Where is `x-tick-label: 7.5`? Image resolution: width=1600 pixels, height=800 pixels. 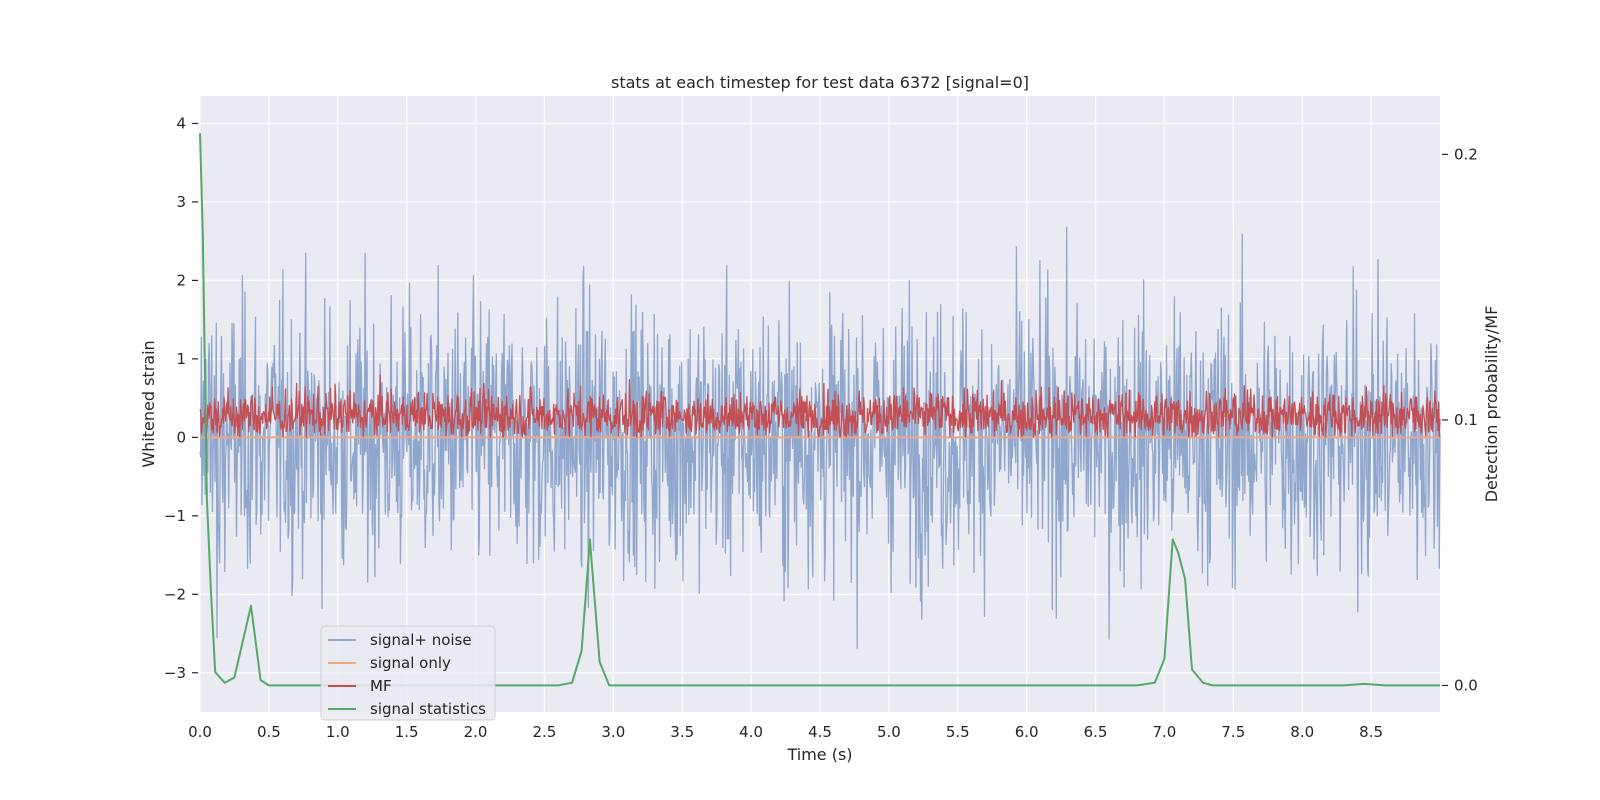 x-tick-label: 7.5 is located at coordinates (1233, 732).